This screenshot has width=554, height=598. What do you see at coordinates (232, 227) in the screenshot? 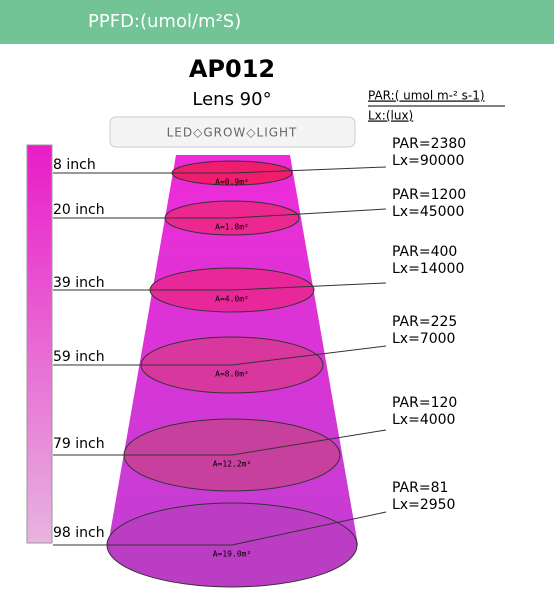
I see `area-label: A=1.8m²` at bounding box center [232, 227].